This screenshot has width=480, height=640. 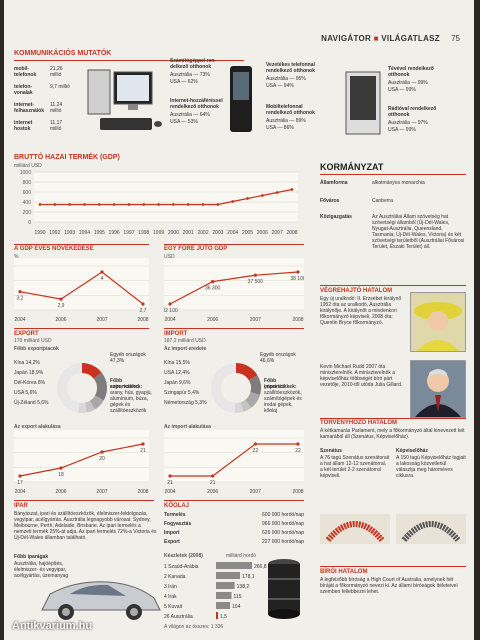 What do you see at coordinates (358, 423) in the screenshot?
I see `leg-title: TÖRVÉNYHOZÓ HATALOM` at bounding box center [358, 423].